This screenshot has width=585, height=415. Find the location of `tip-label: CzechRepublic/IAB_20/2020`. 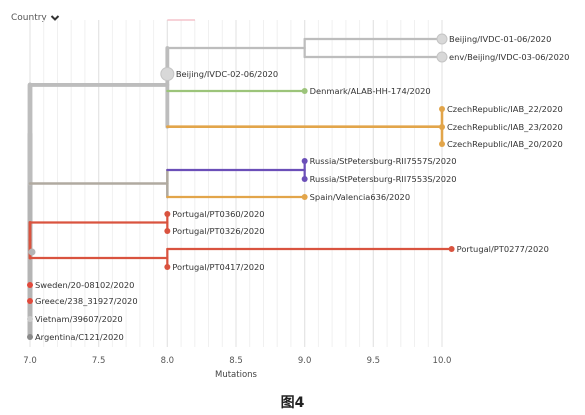

tip-label: CzechRepublic/IAB_20/2020 is located at coordinates (505, 144).